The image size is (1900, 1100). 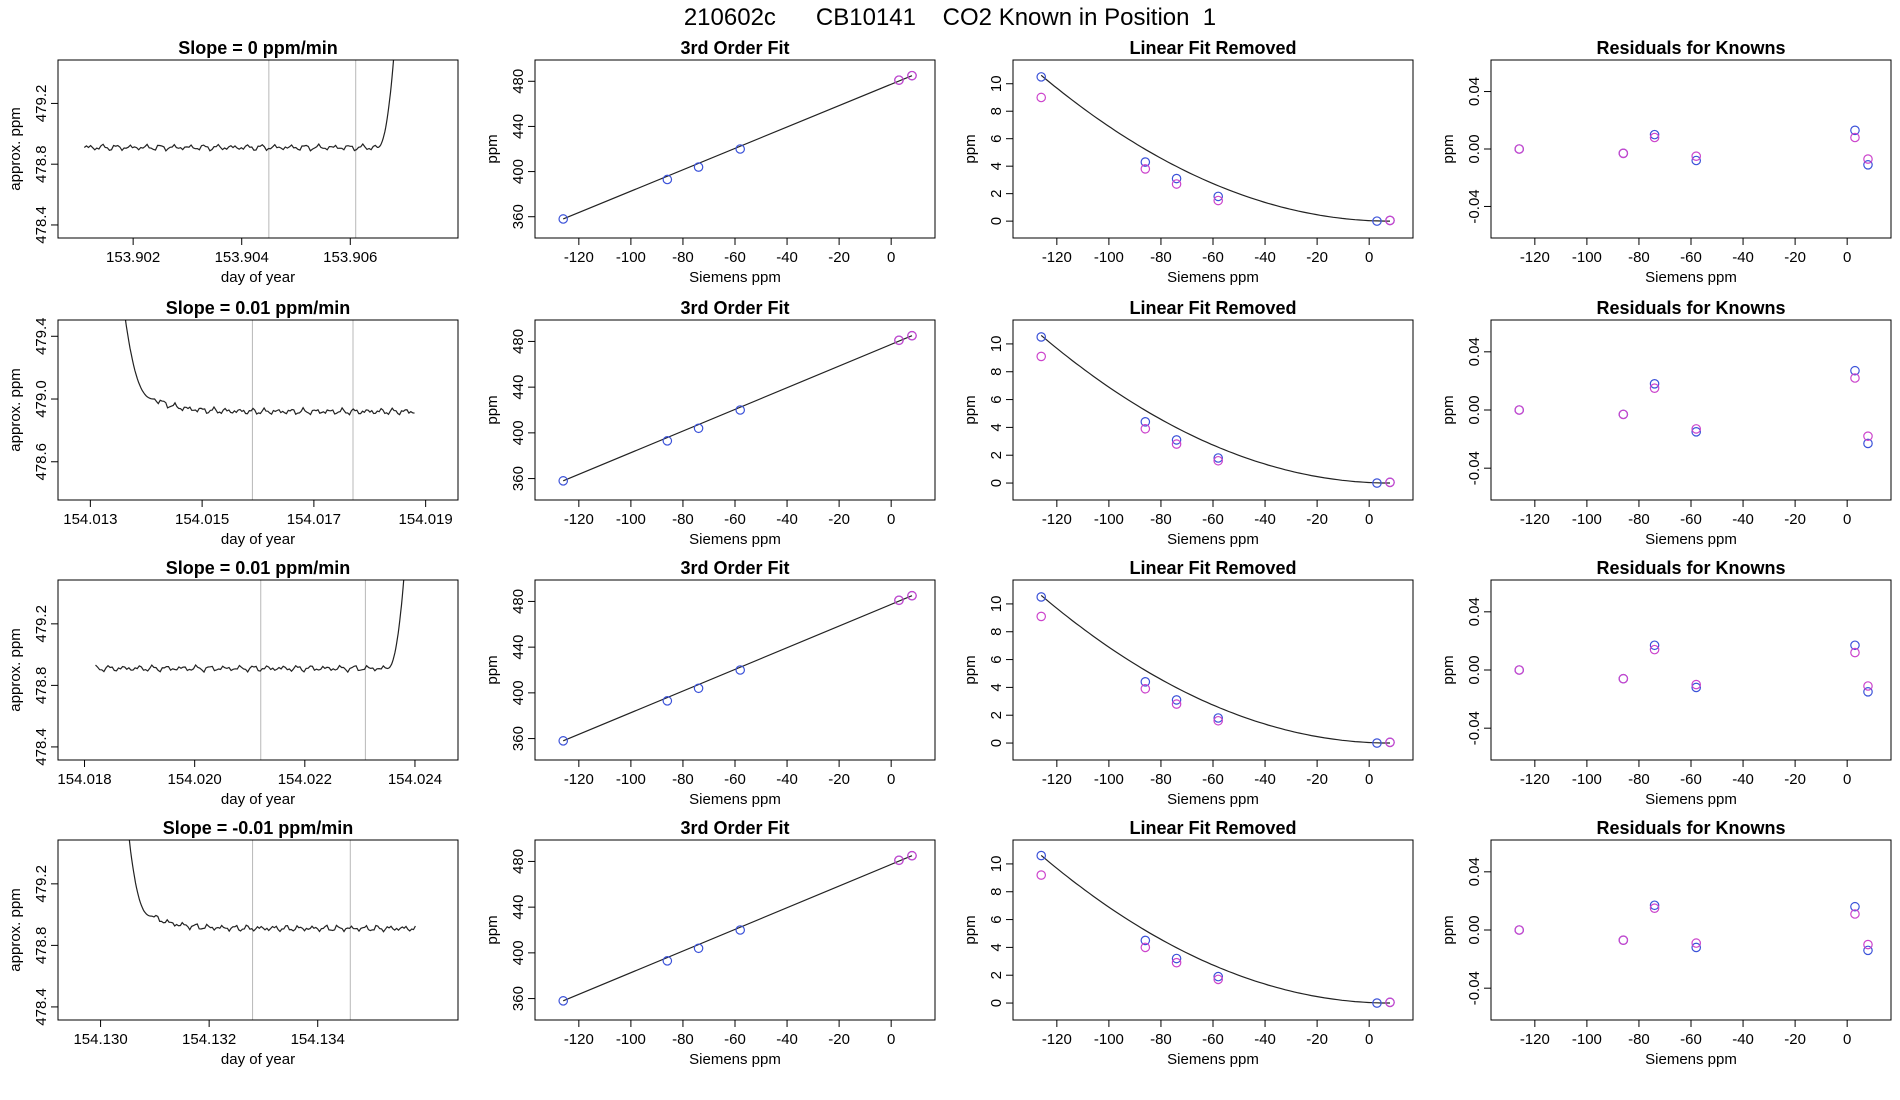 What do you see at coordinates (41, 462) in the screenshot?
I see `y-tick-label: 478.6` at bounding box center [41, 462].